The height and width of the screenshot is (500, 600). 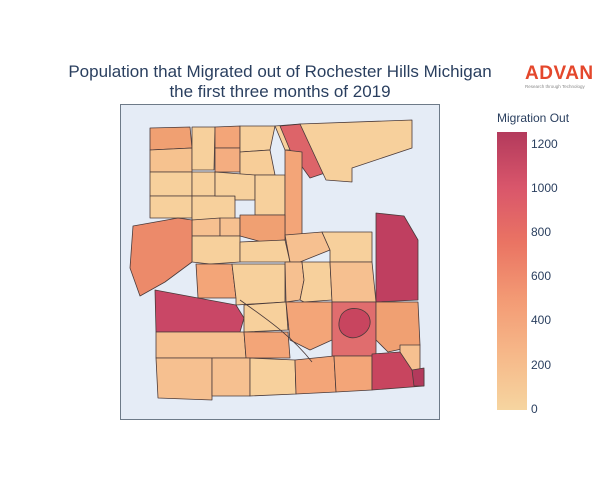 I want to click on colorbar-tick: 1200, so click(x=544, y=144).